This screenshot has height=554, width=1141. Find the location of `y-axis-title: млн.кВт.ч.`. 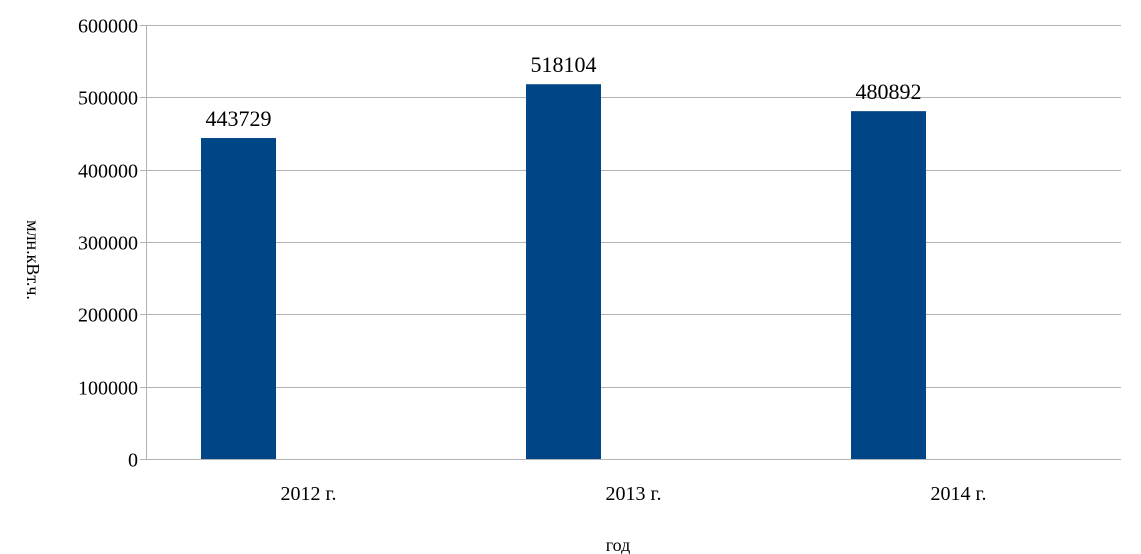

y-axis-title: млн.кВт.ч. is located at coordinates (33, 260).